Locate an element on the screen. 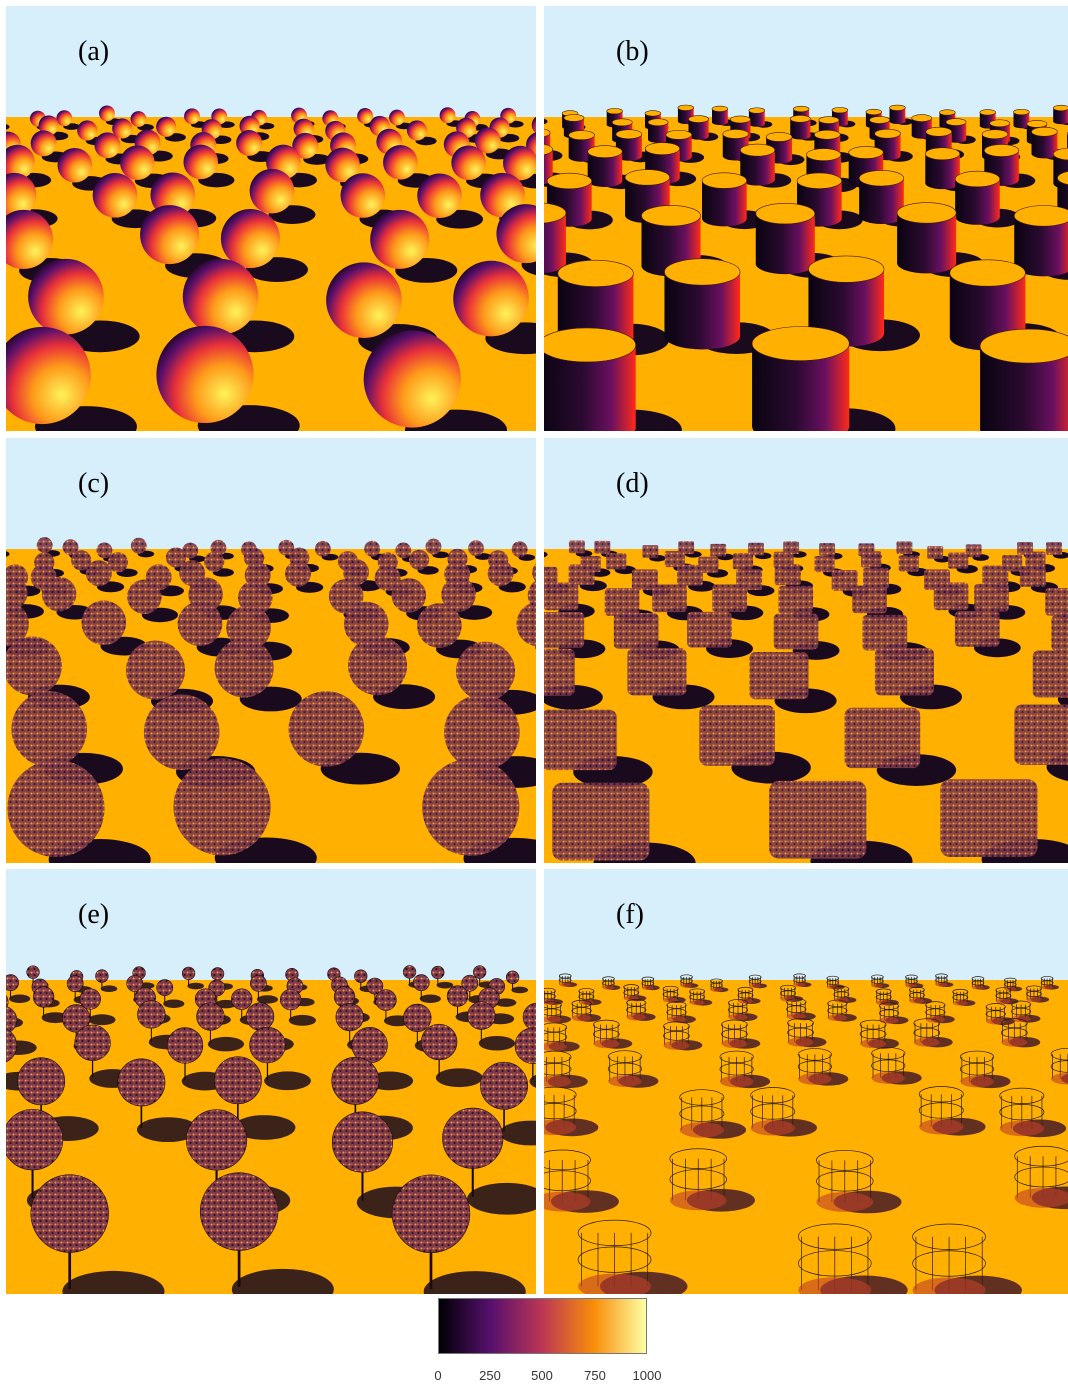  colorbar-tick: 500 is located at coordinates (542, 1375).